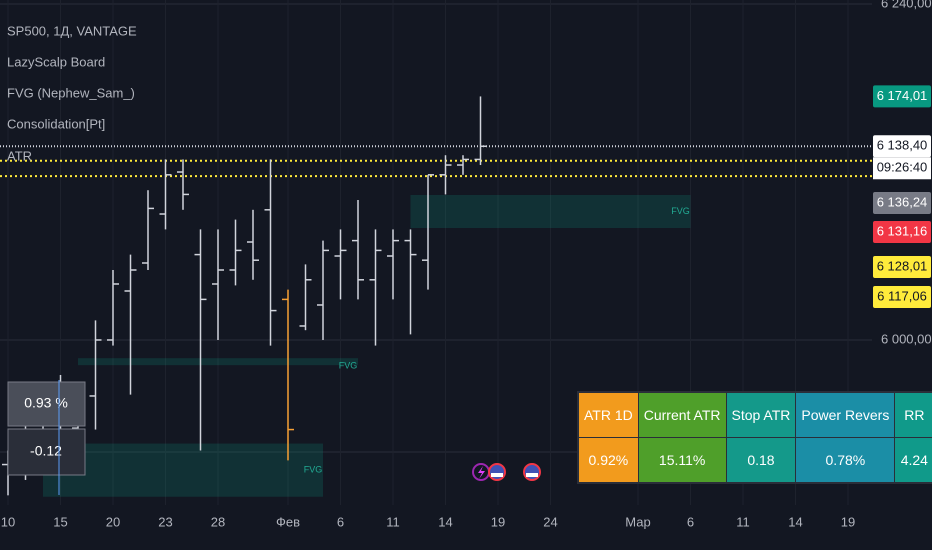 This screenshot has height=550, width=932. What do you see at coordinates (8, 521) in the screenshot?
I see `x-tick-label: 10` at bounding box center [8, 521].